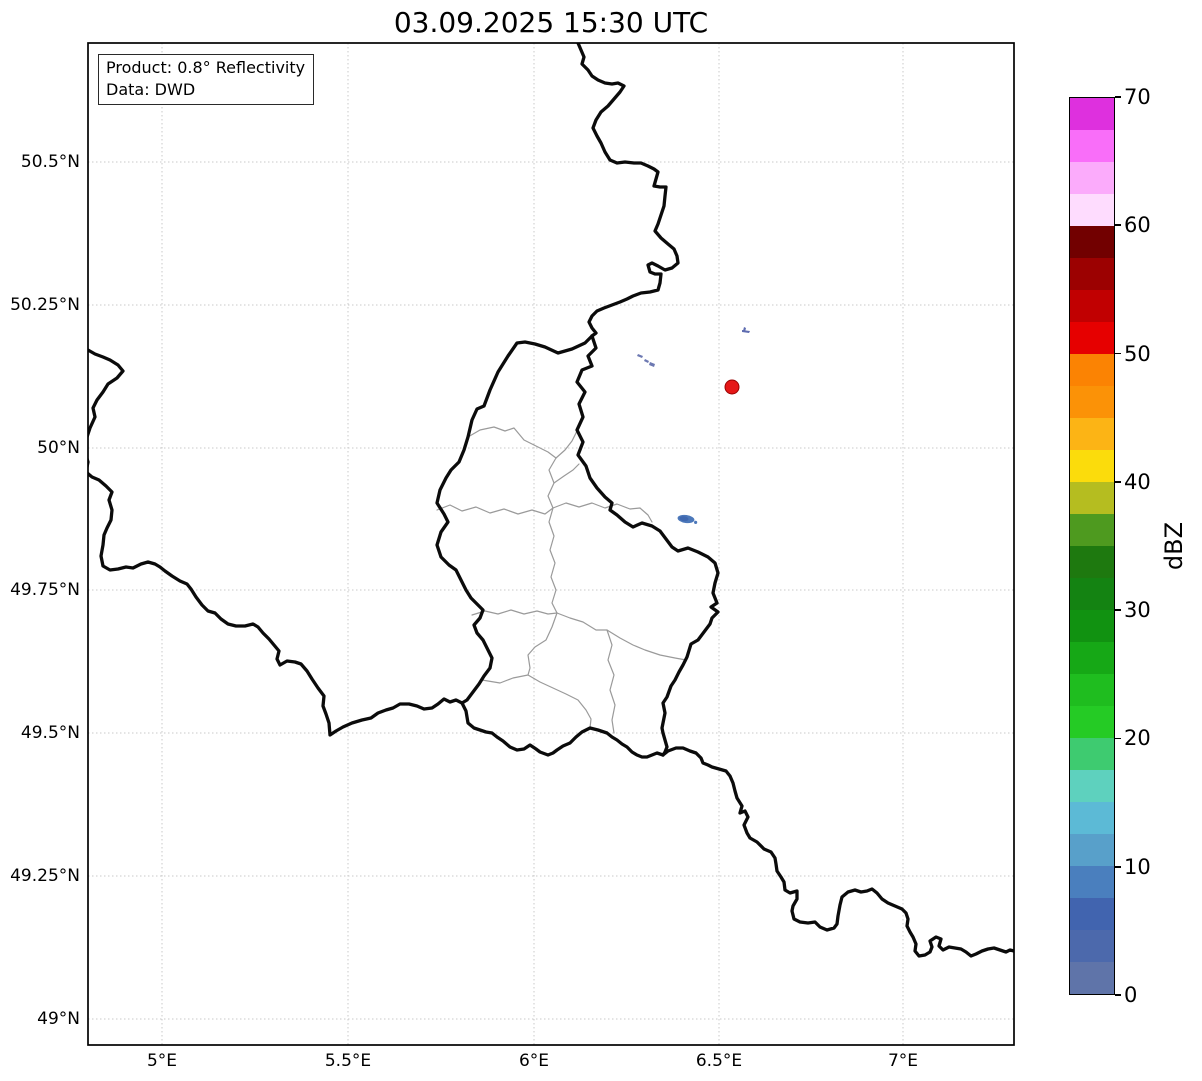 This screenshot has height=1081, width=1202. What do you see at coordinates (1131, 995) in the screenshot?
I see `colorbar-tick-label: 0` at bounding box center [1131, 995].